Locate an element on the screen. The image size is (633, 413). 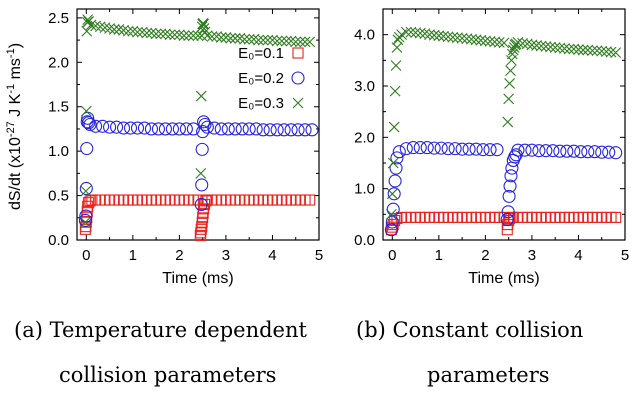
y-tick-label: 2.5 is located at coordinates (58, 18).